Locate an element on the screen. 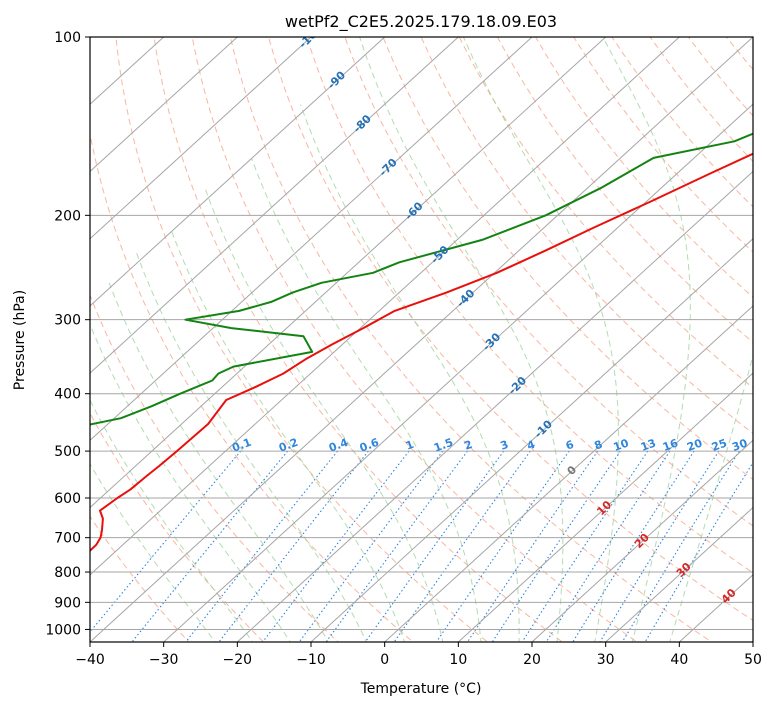 This screenshot has height=712, width=775. x-tick-label: 20 is located at coordinates (532, 660).